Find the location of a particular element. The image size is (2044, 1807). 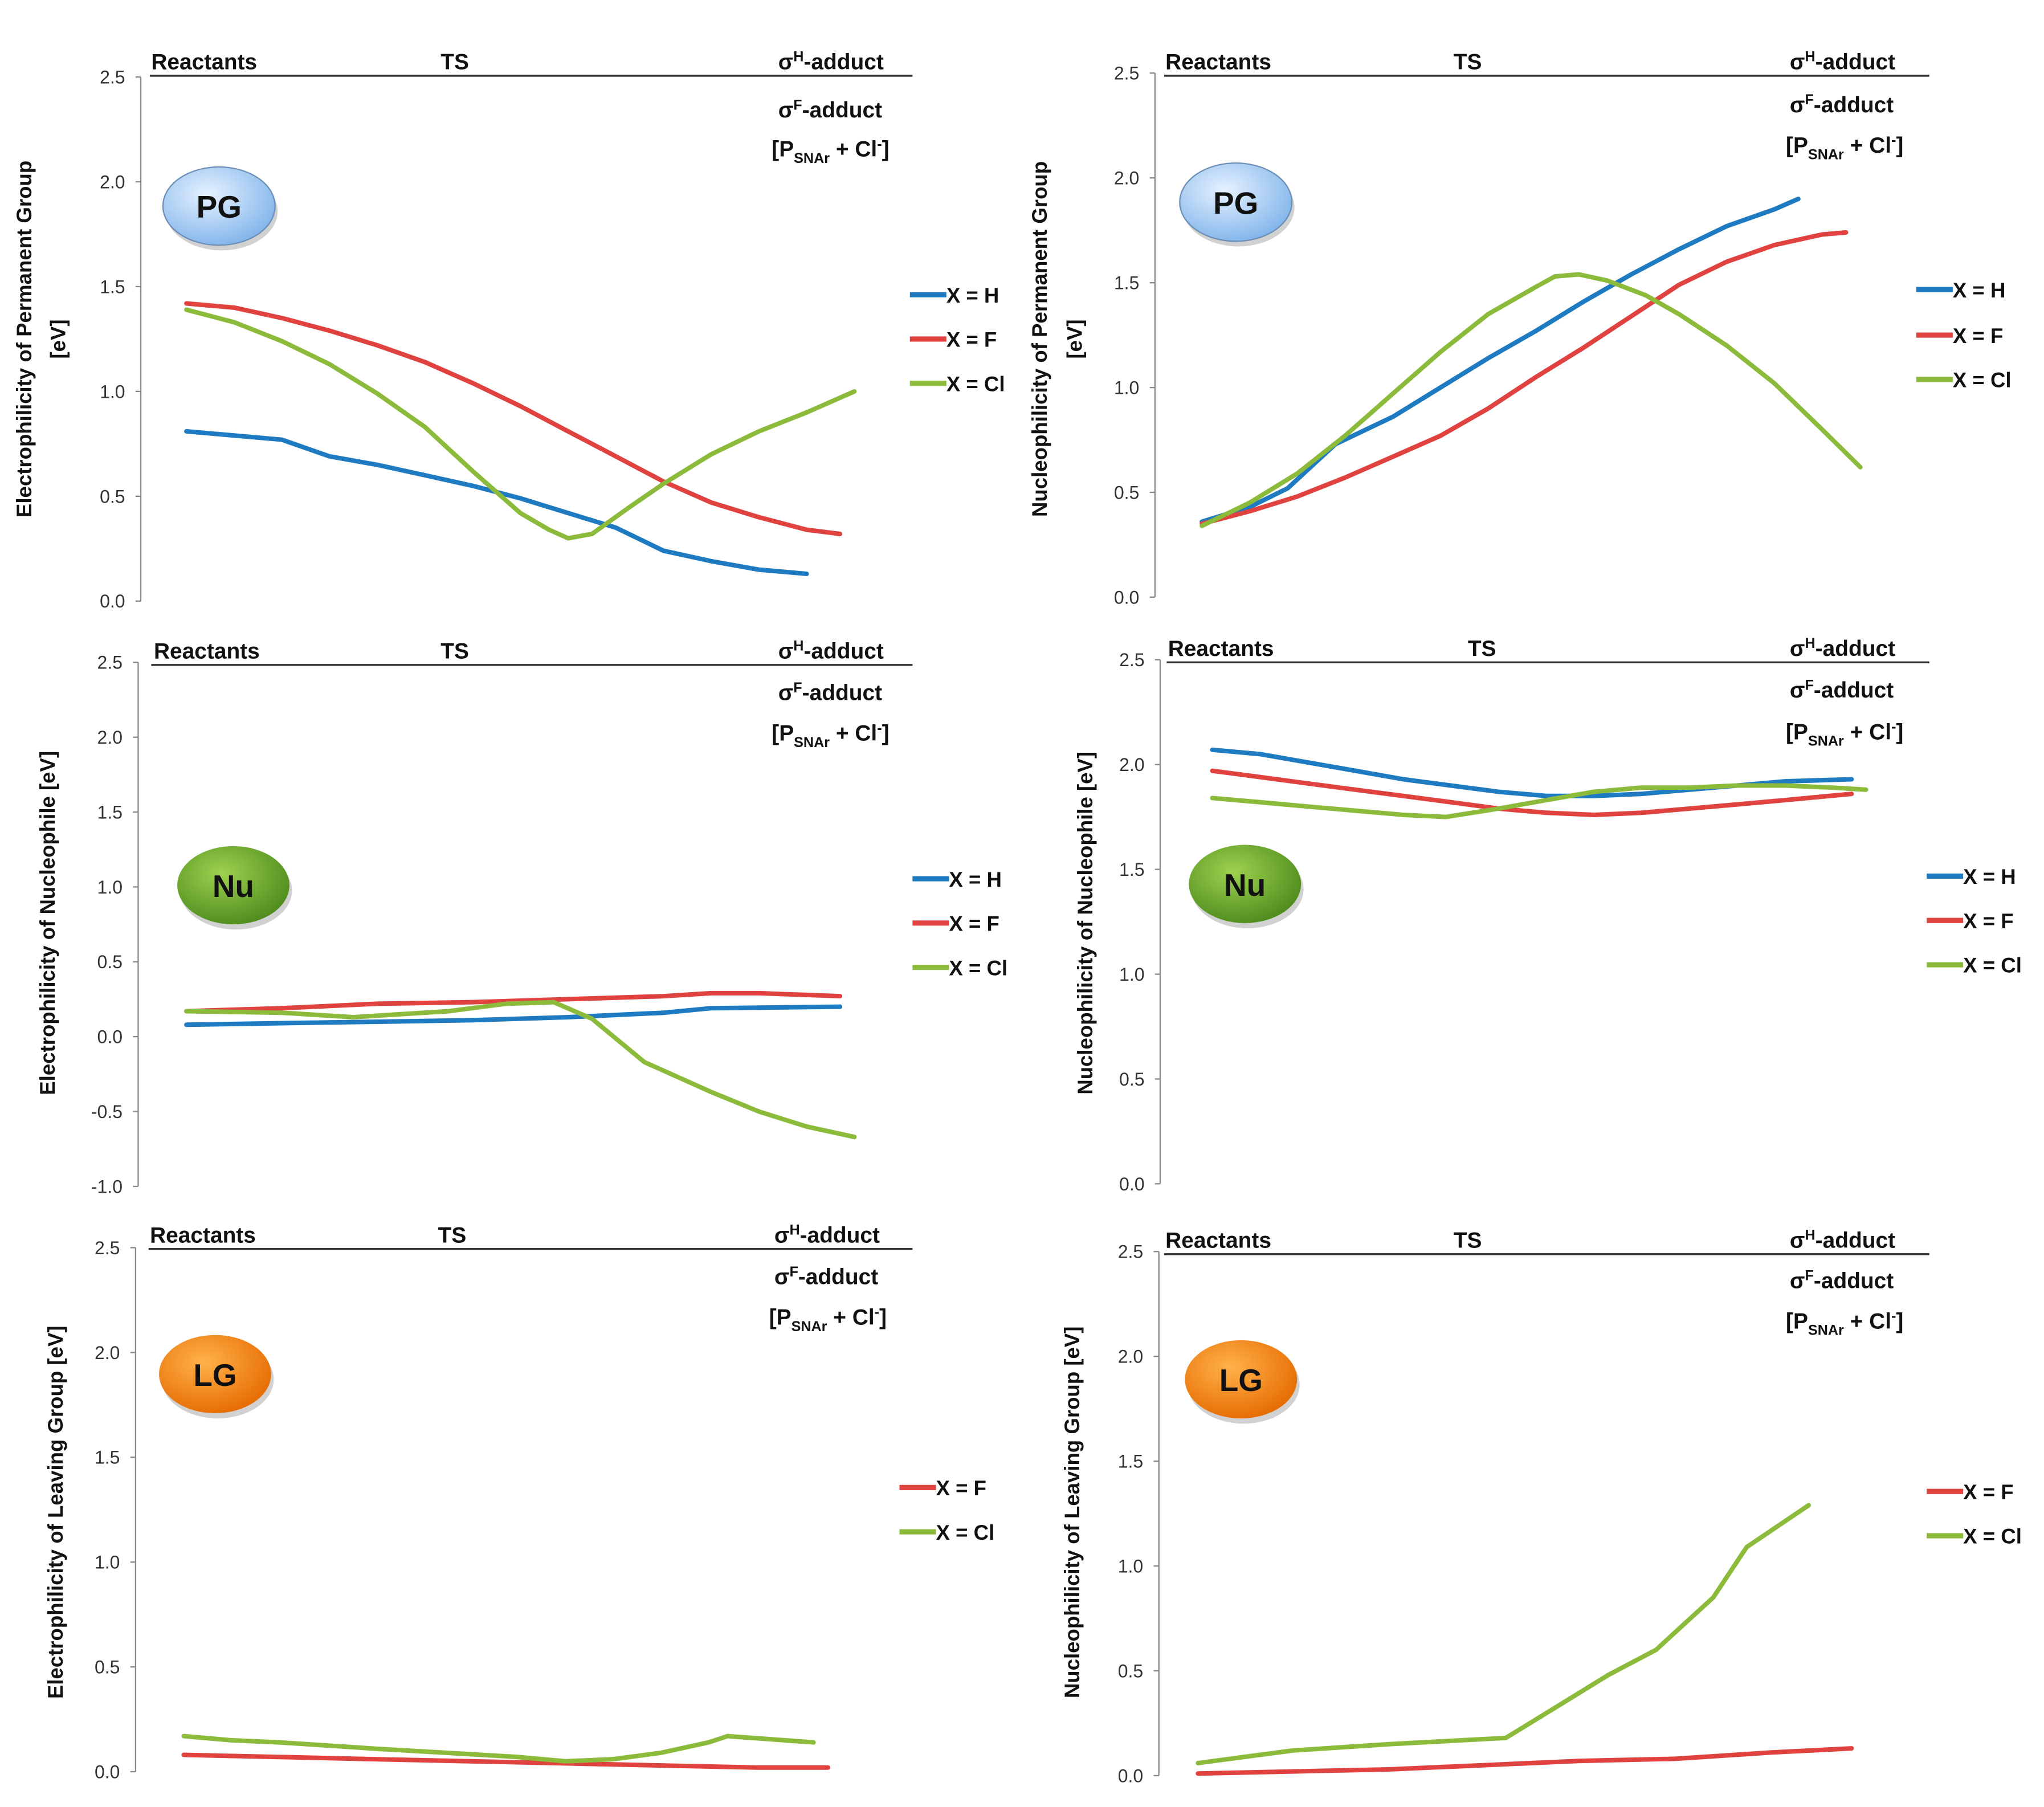

y-axis-label: Electrophilicity of Permanent Group is located at coordinates (25, 339).